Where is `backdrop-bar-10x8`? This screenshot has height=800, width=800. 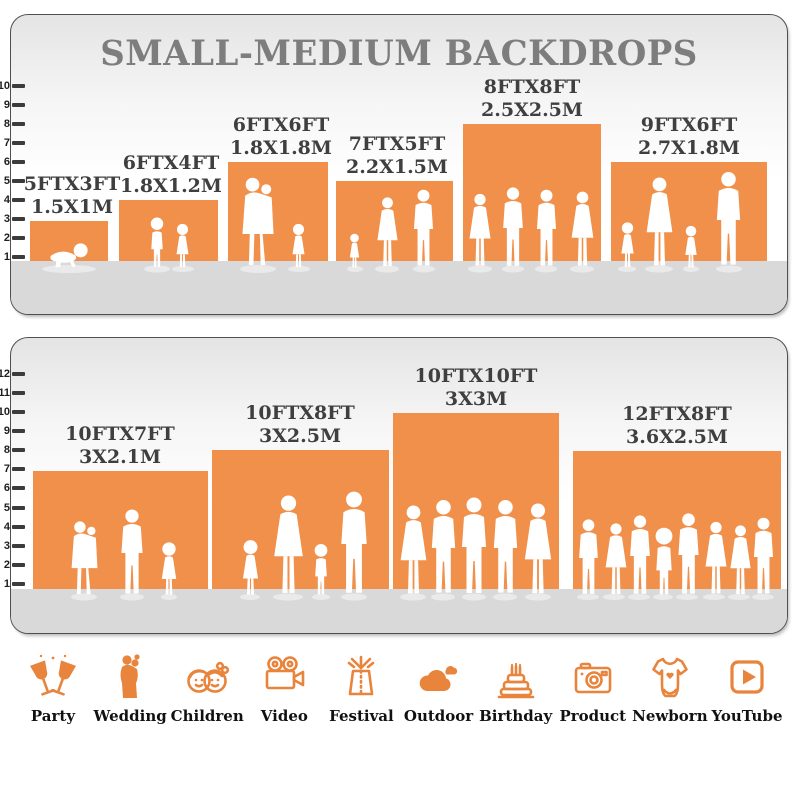
backdrop-bar-10x8 is located at coordinates (300, 525).